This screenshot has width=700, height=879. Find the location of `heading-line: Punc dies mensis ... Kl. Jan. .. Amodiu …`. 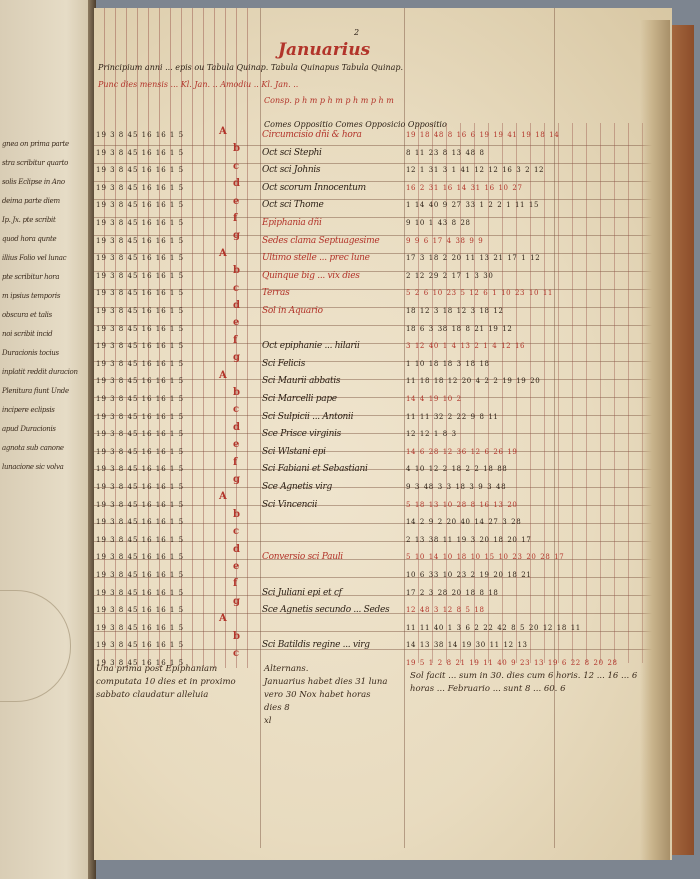

heading-line: Punc dies mensis ... Kl. Jan. .. Amodiu … is located at coordinates (198, 84).